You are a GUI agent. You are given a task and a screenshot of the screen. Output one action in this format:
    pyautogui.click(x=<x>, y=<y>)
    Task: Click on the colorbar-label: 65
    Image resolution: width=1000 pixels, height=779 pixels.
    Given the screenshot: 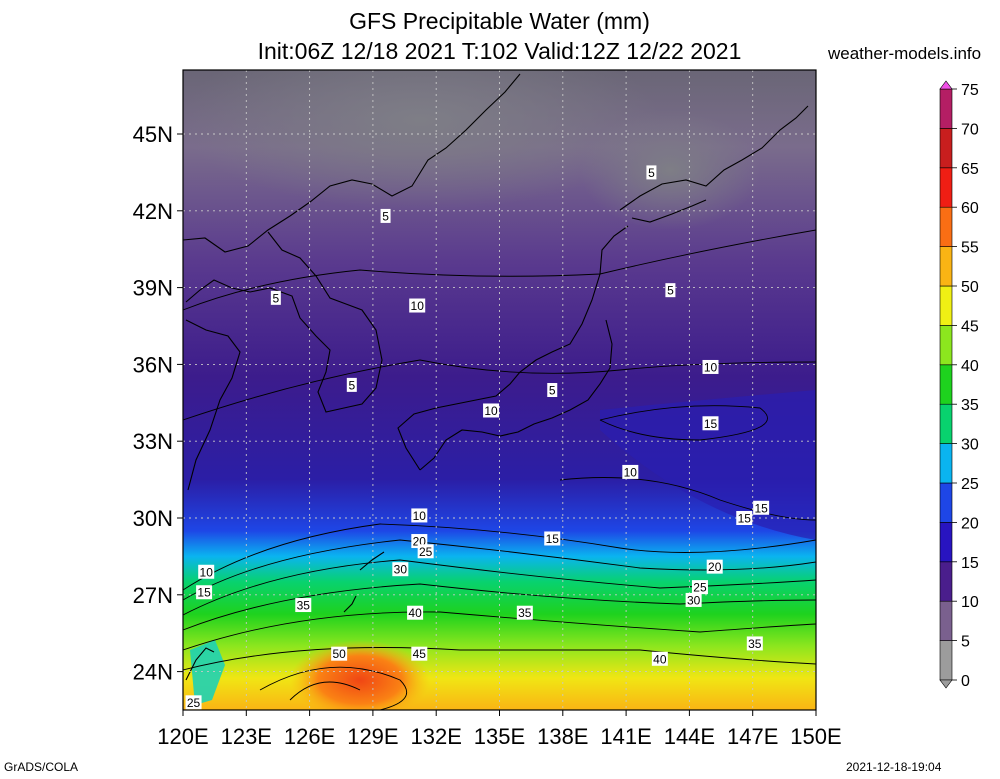 What is the action you would take?
    pyautogui.click(x=970, y=169)
    